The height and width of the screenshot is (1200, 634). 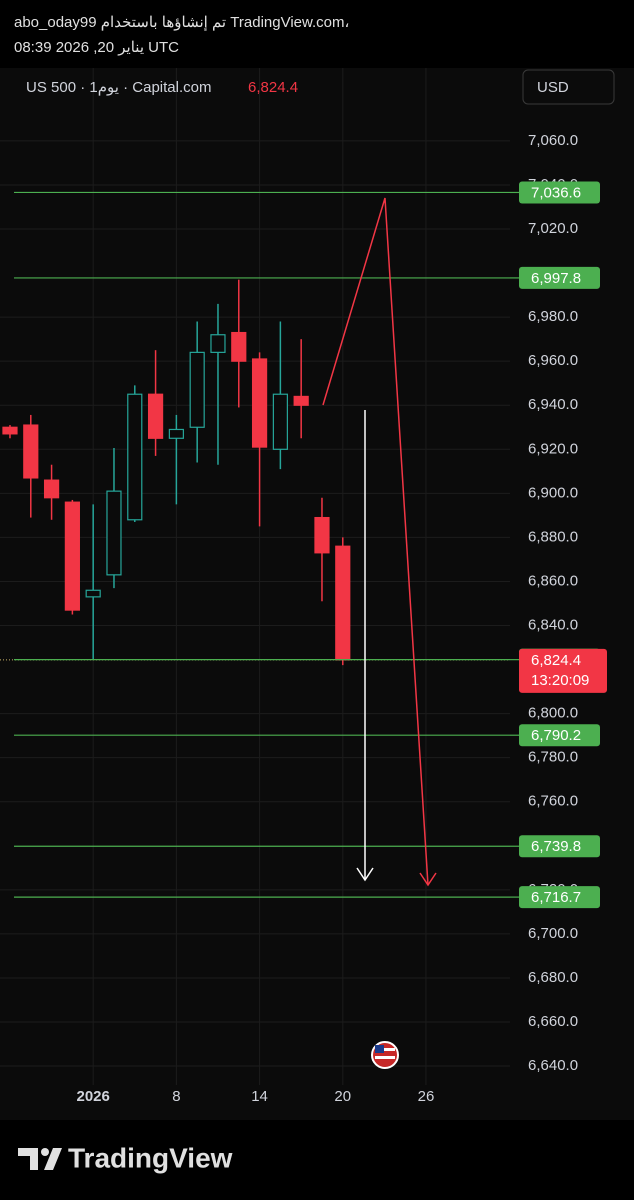 What do you see at coordinates (556, 660) in the screenshot?
I see `last-price-label: 6,824.4` at bounding box center [556, 660].